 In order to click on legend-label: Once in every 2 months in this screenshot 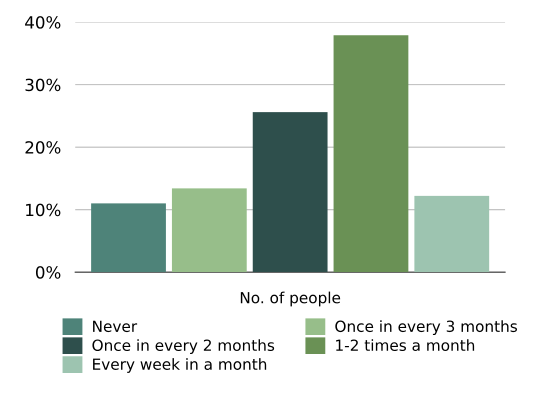, I will do `click(183, 346)`.